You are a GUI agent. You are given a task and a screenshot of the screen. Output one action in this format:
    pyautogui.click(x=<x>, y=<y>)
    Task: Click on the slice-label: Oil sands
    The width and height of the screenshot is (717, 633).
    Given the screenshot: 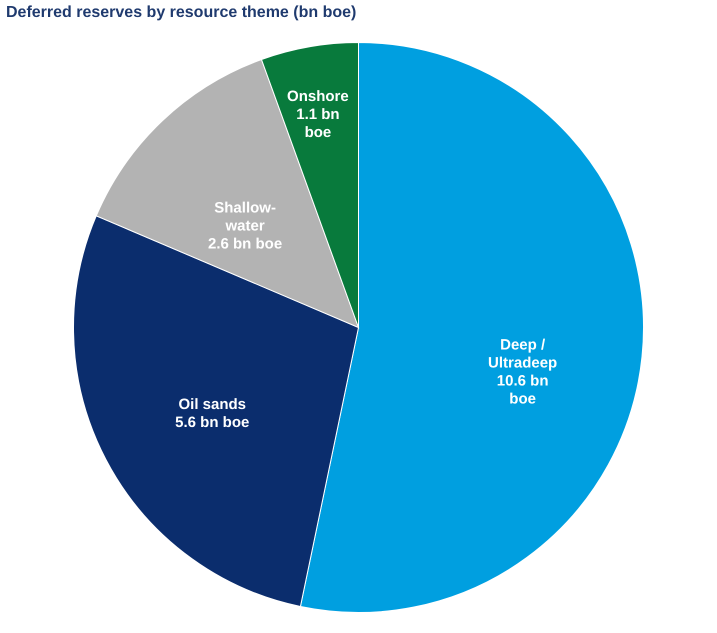 What is the action you would take?
    pyautogui.click(x=212, y=404)
    